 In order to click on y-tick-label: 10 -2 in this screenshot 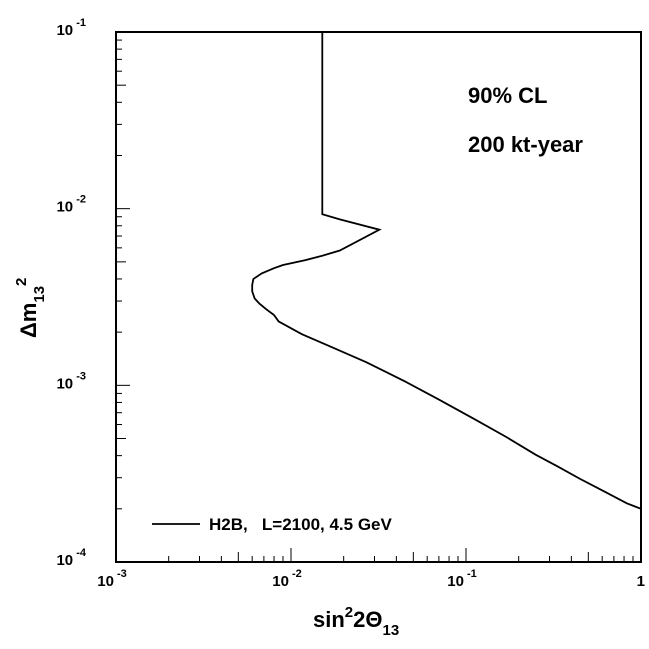, I will do `click(71, 205)`.